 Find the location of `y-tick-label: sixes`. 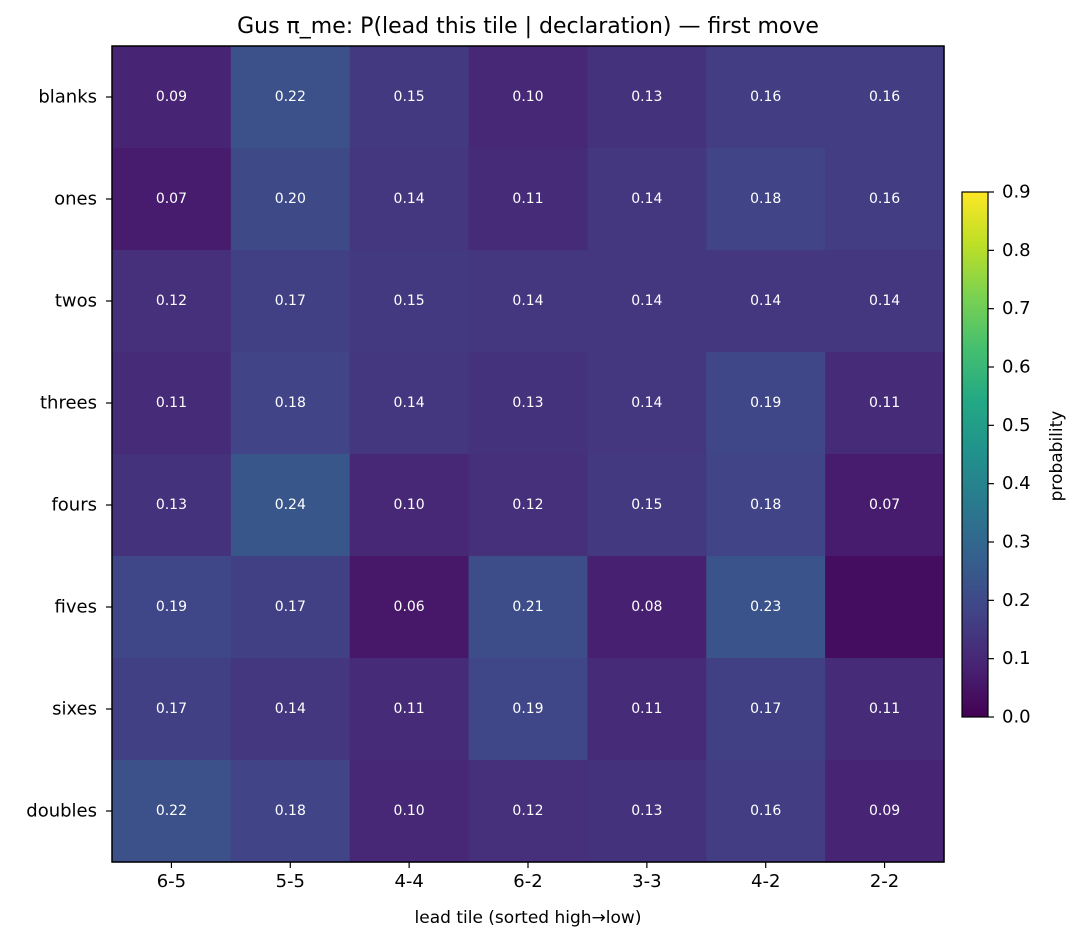

y-tick-label: sixes is located at coordinates (74, 709).